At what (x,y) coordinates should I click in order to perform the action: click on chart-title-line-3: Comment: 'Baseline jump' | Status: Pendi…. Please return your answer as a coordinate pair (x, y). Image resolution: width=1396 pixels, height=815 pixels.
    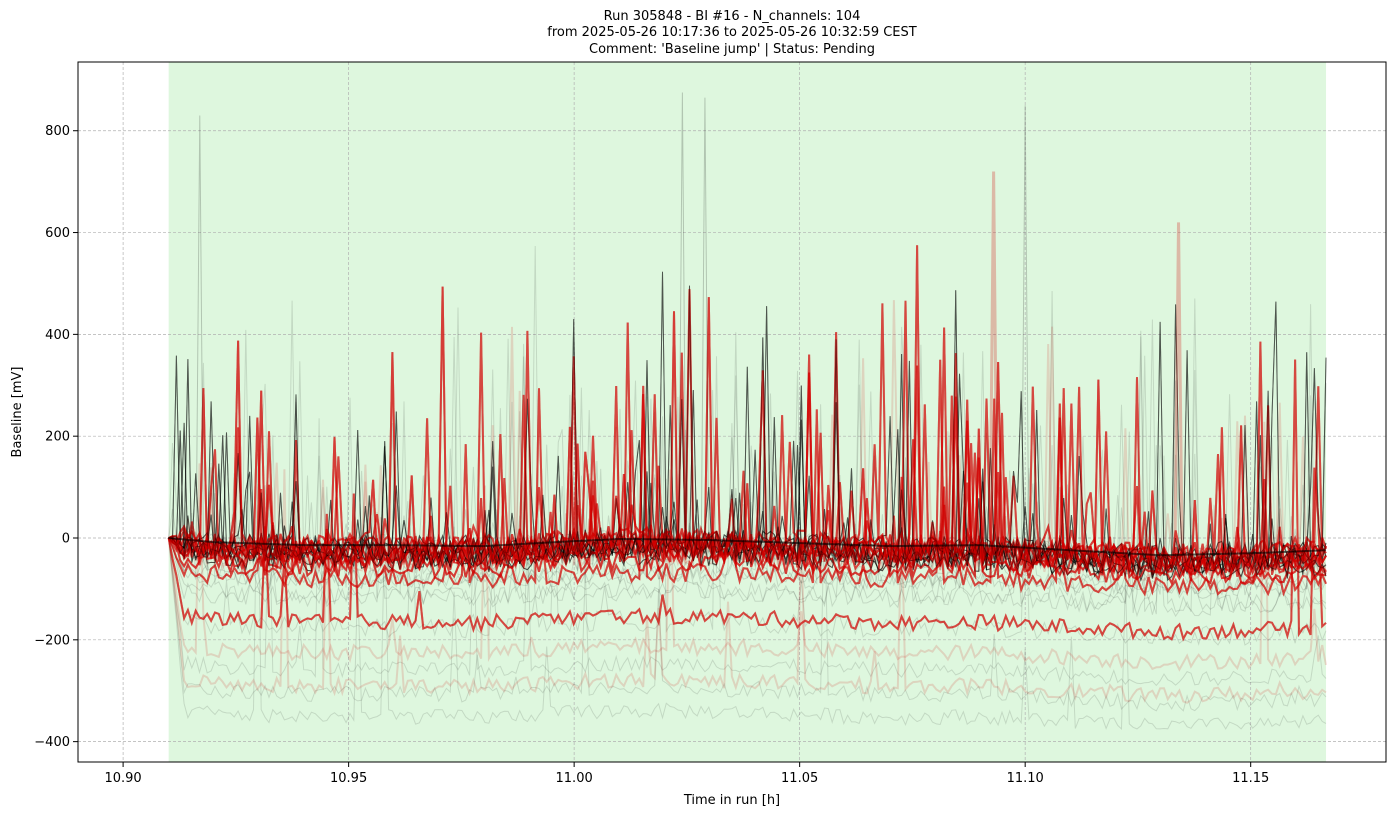
    Looking at the image, I should click on (732, 49).